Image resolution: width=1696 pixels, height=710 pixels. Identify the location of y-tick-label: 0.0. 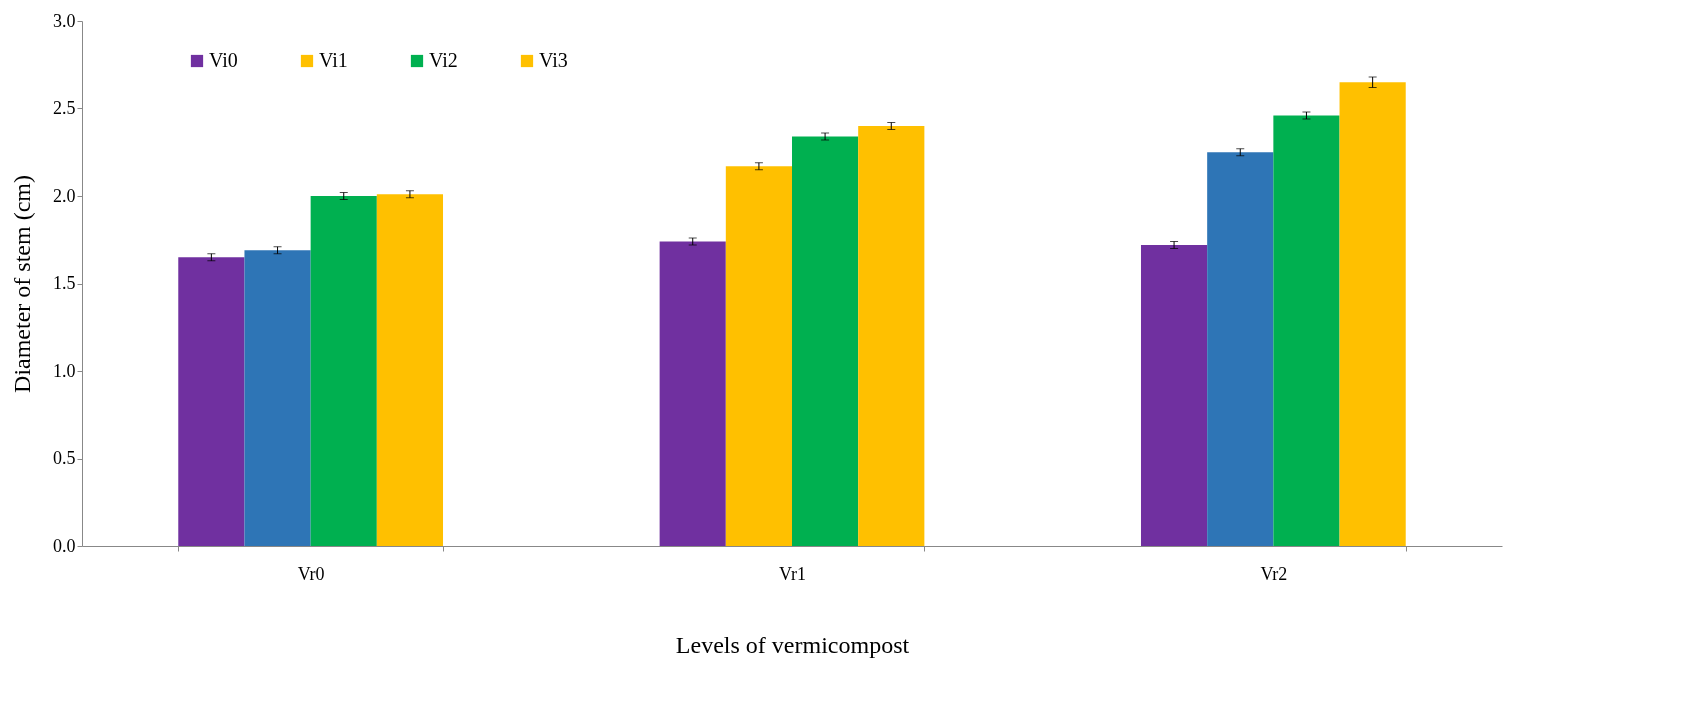
(64, 545).